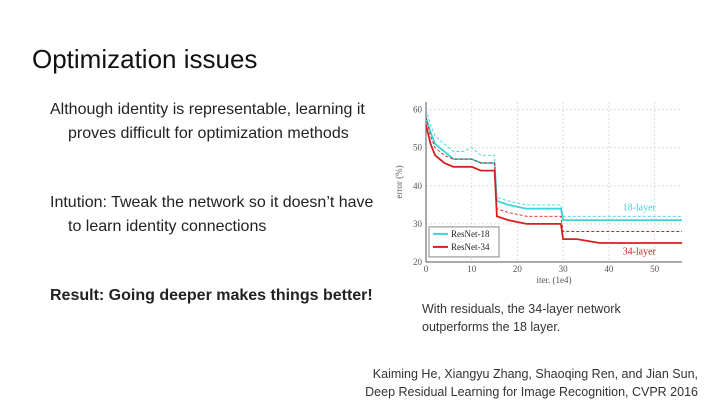 The height and width of the screenshot is (405, 720). What do you see at coordinates (609, 269) in the screenshot?
I see `x-tick-label: 40` at bounding box center [609, 269].